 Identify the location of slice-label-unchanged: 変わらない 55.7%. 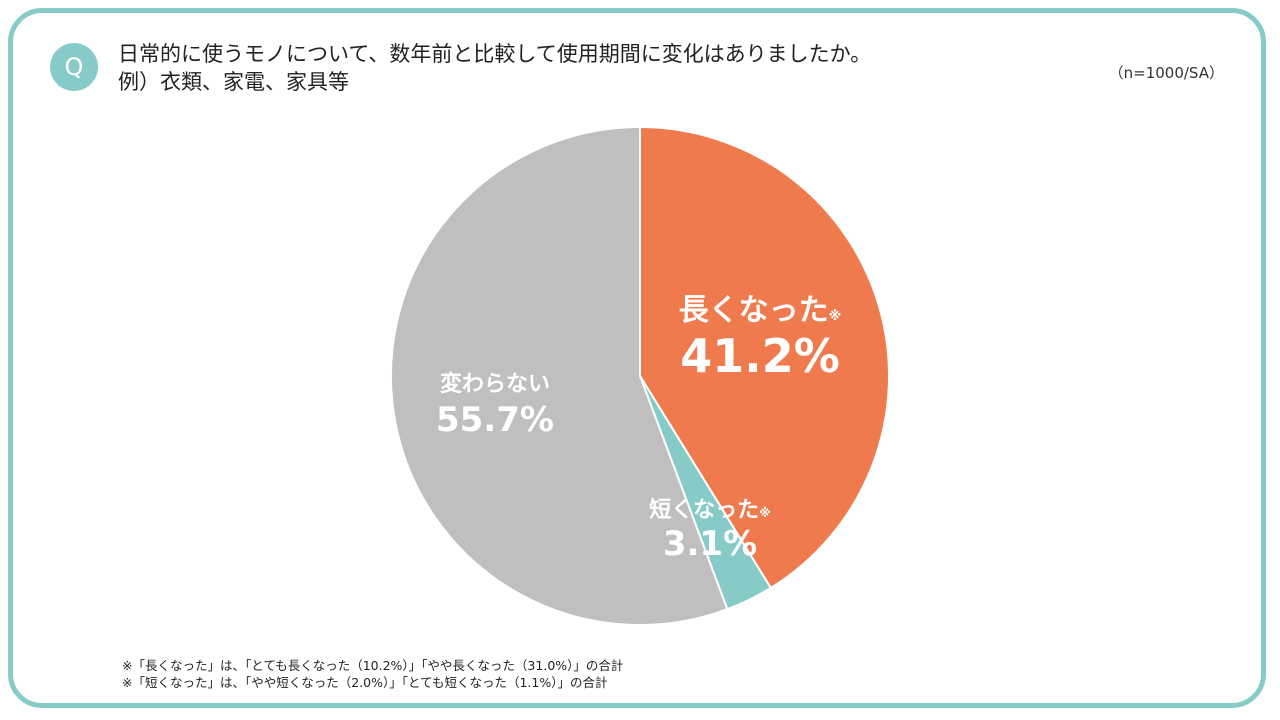
(495, 404).